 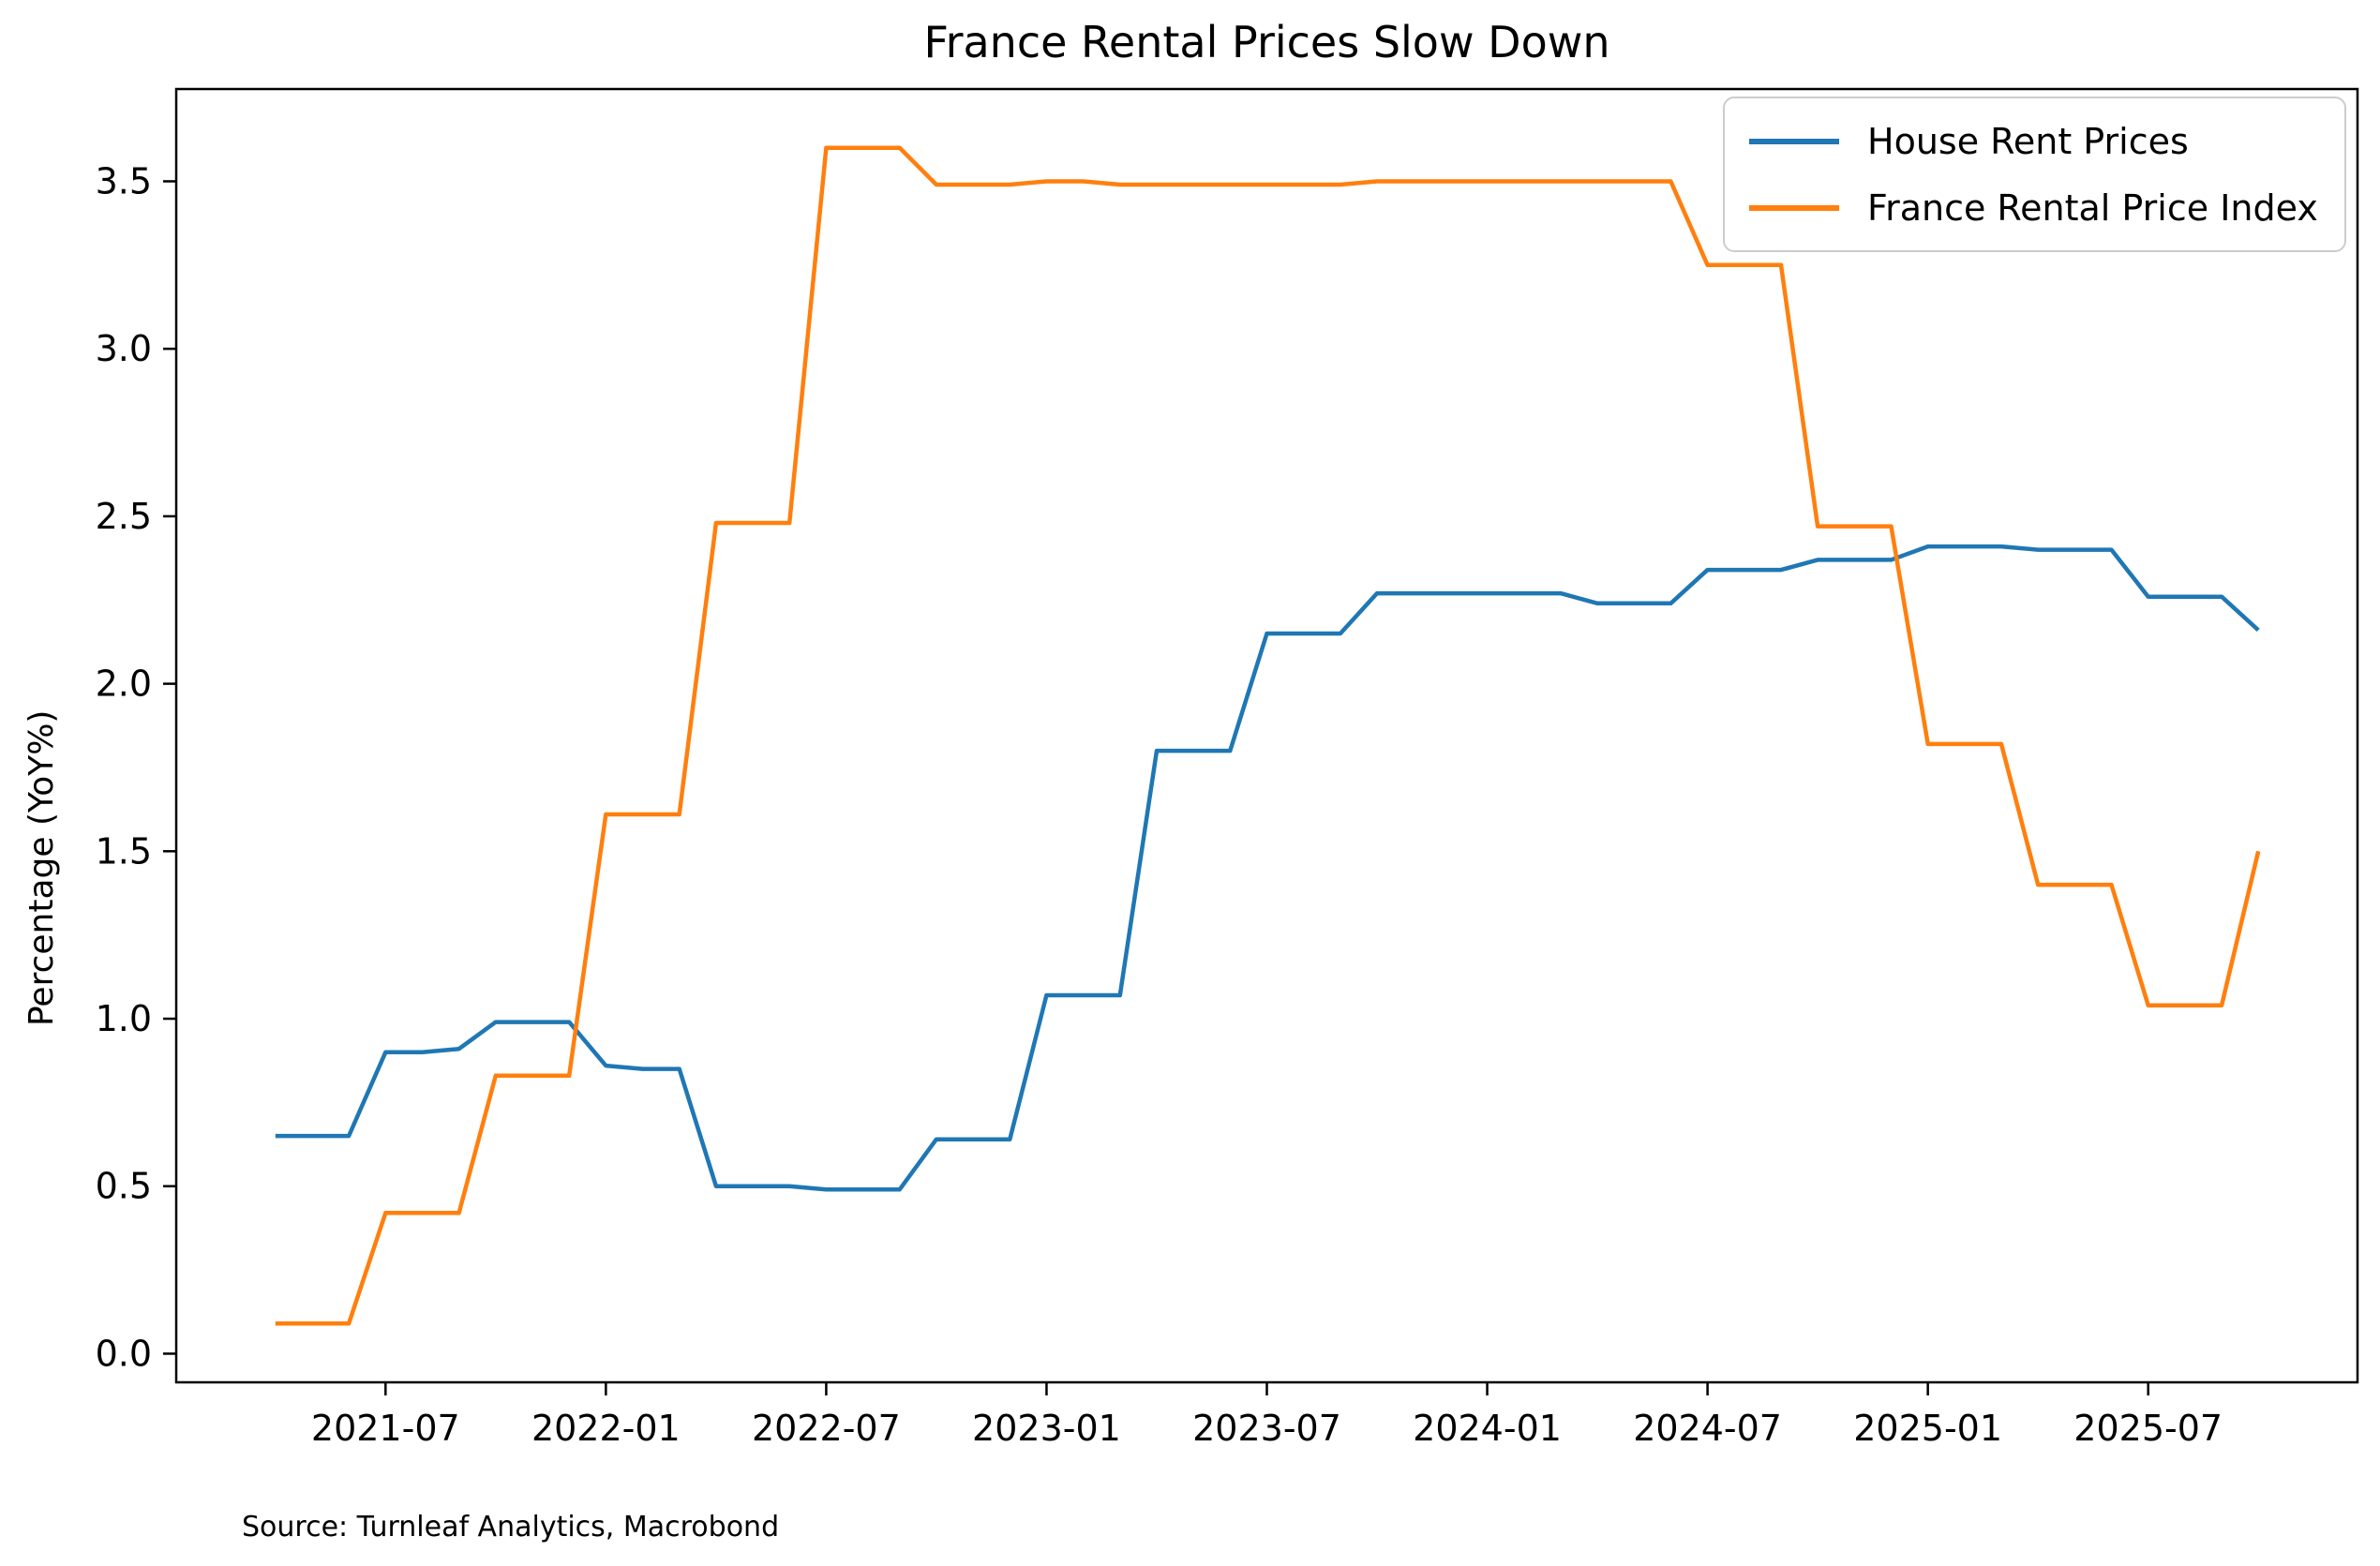 What do you see at coordinates (124, 1186) in the screenshot?
I see `y-tick-label: 0.5` at bounding box center [124, 1186].